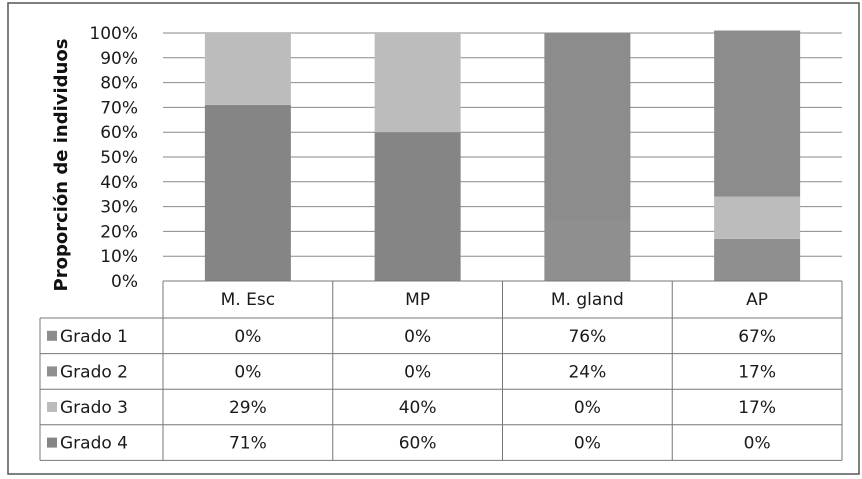  Describe the element at coordinates (418, 408) in the screenshot. I see `data-label: 40%` at that location.